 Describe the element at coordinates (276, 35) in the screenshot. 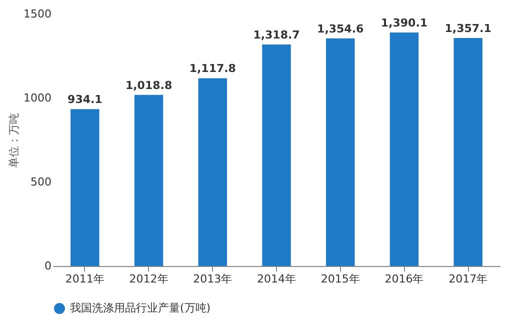

I see `data-label: 1,318.7` at that location.